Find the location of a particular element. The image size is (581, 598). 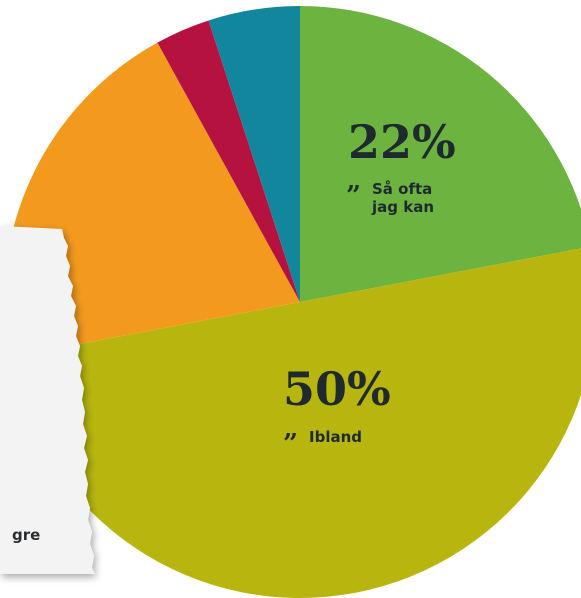

pie-slice-red is located at coordinates (228, 161).